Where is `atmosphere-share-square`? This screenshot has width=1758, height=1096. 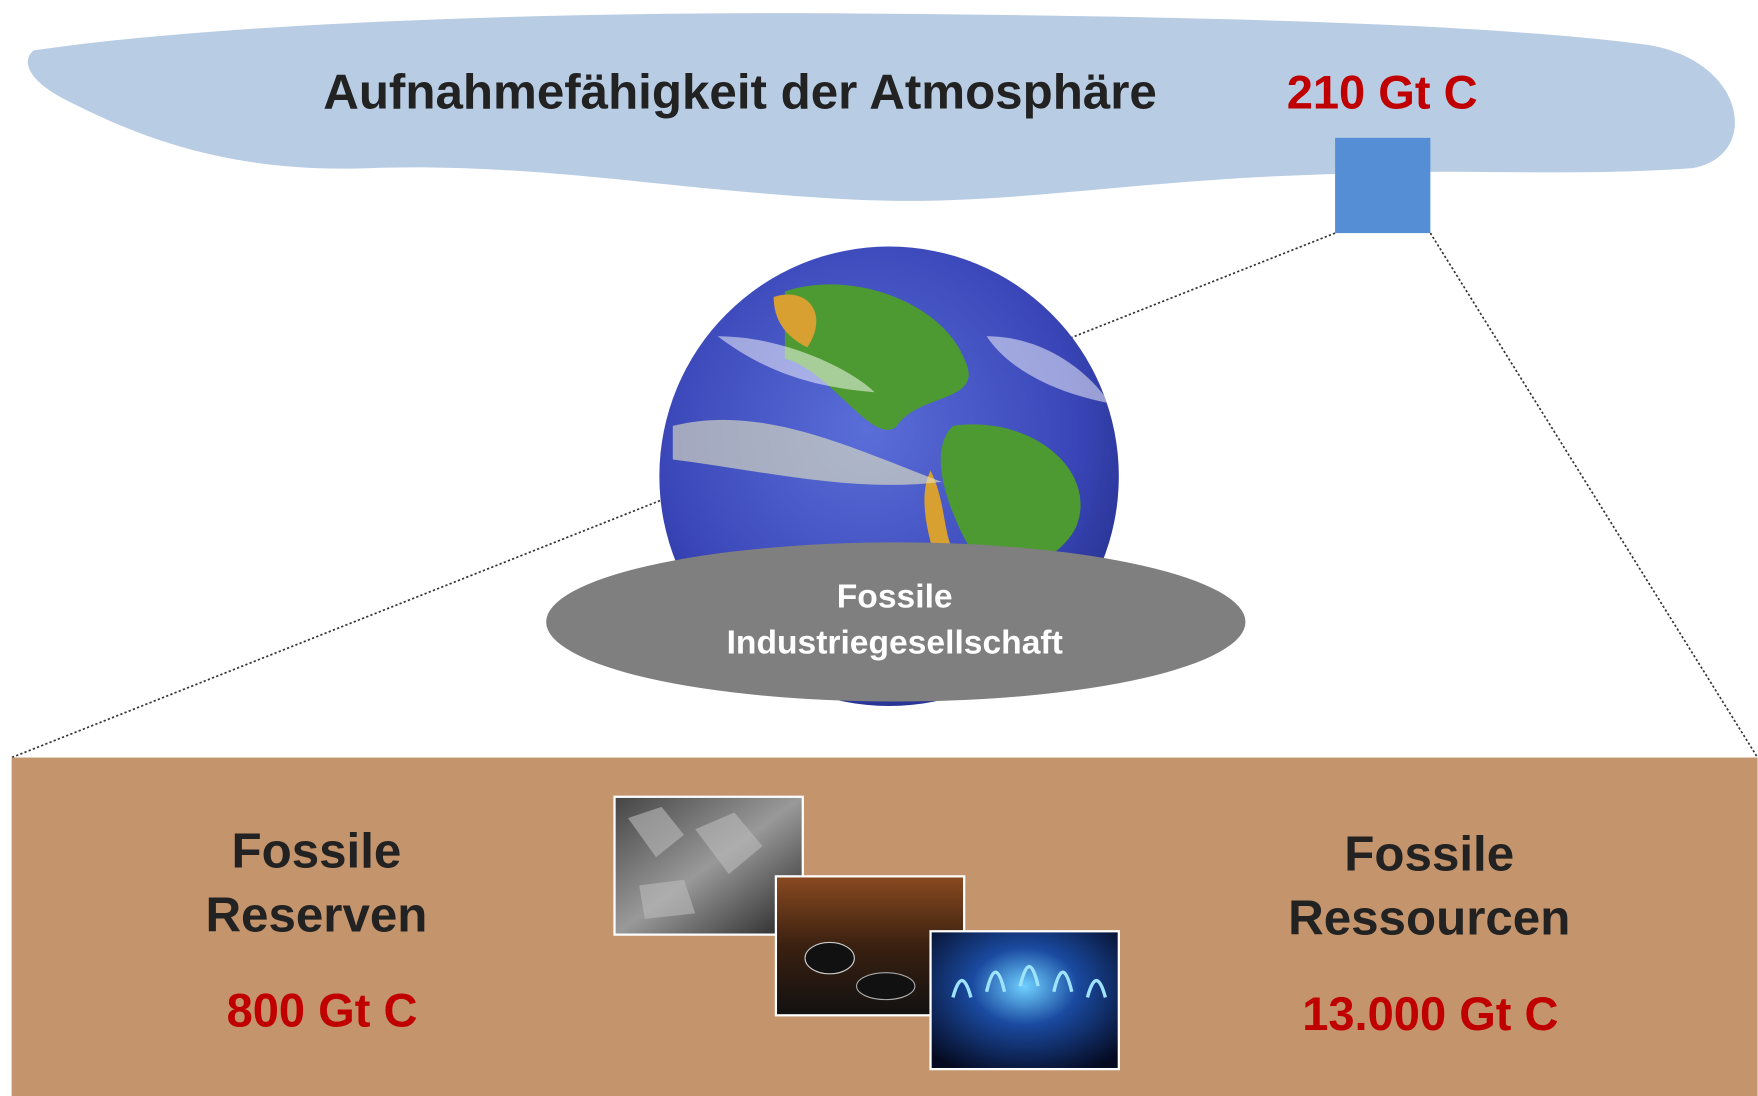
atmosphere-share-square is located at coordinates (1383, 185).